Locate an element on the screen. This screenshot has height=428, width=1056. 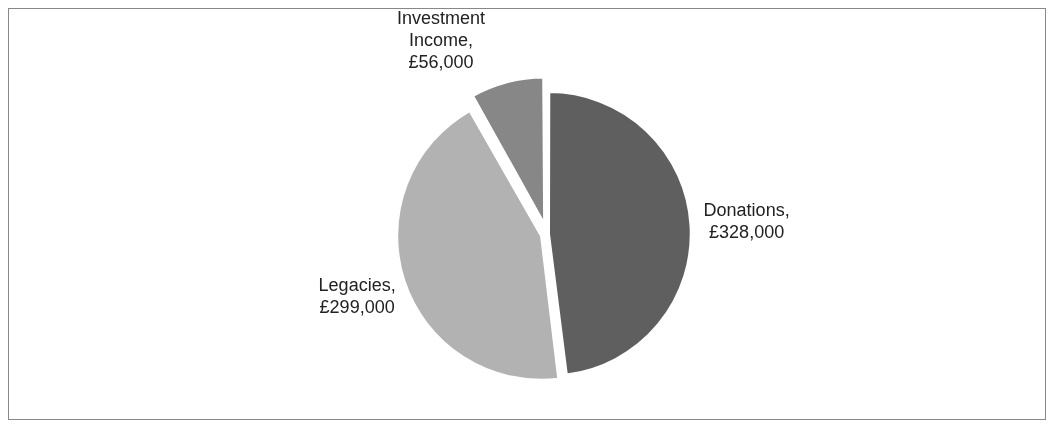
slice-label: Legacies, £299,000 is located at coordinates (357, 295).